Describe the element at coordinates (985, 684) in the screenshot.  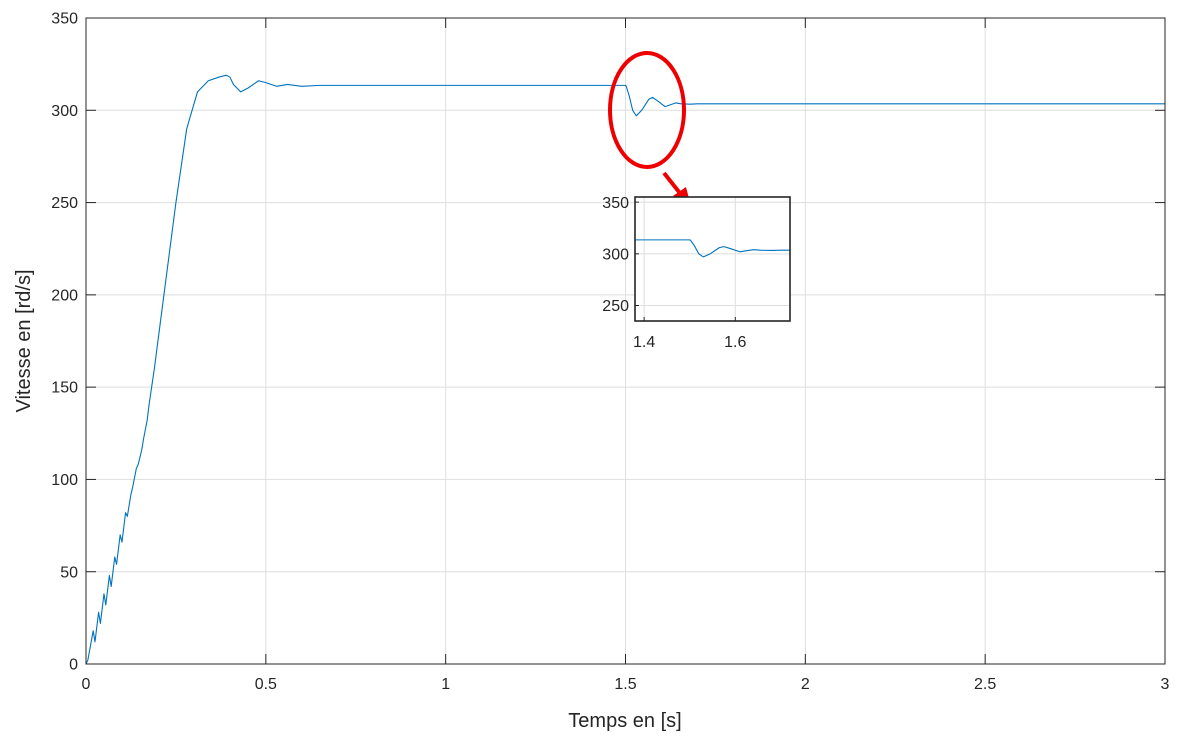
I see `x-tick-label: 2.5` at that location.